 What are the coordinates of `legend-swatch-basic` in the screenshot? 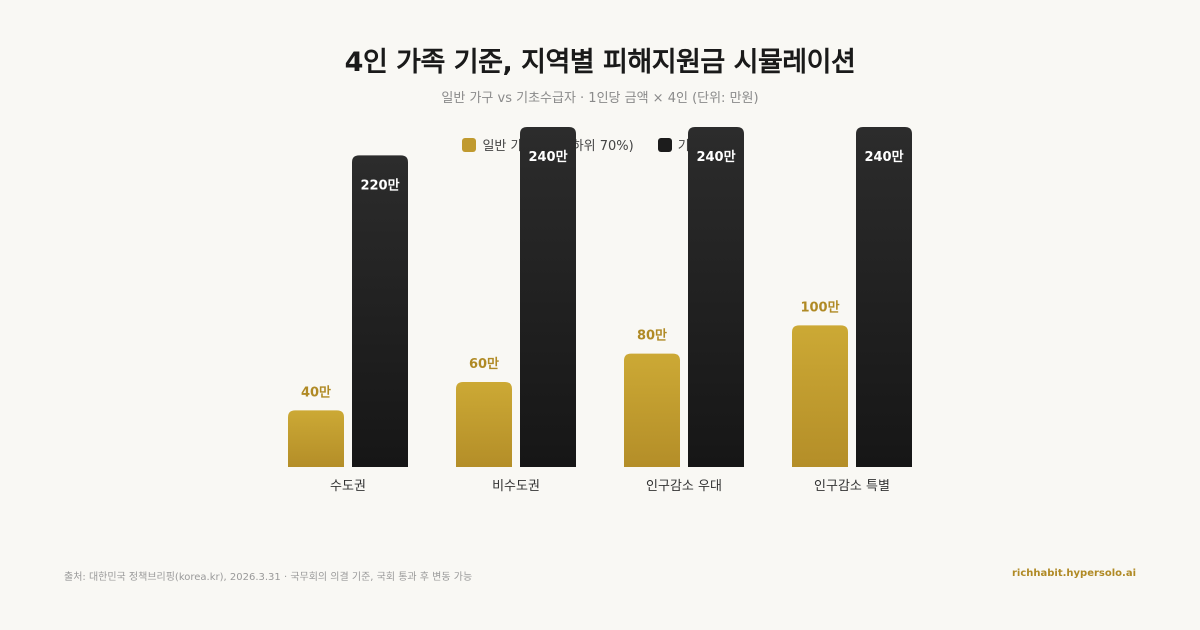 It's located at (664, 144).